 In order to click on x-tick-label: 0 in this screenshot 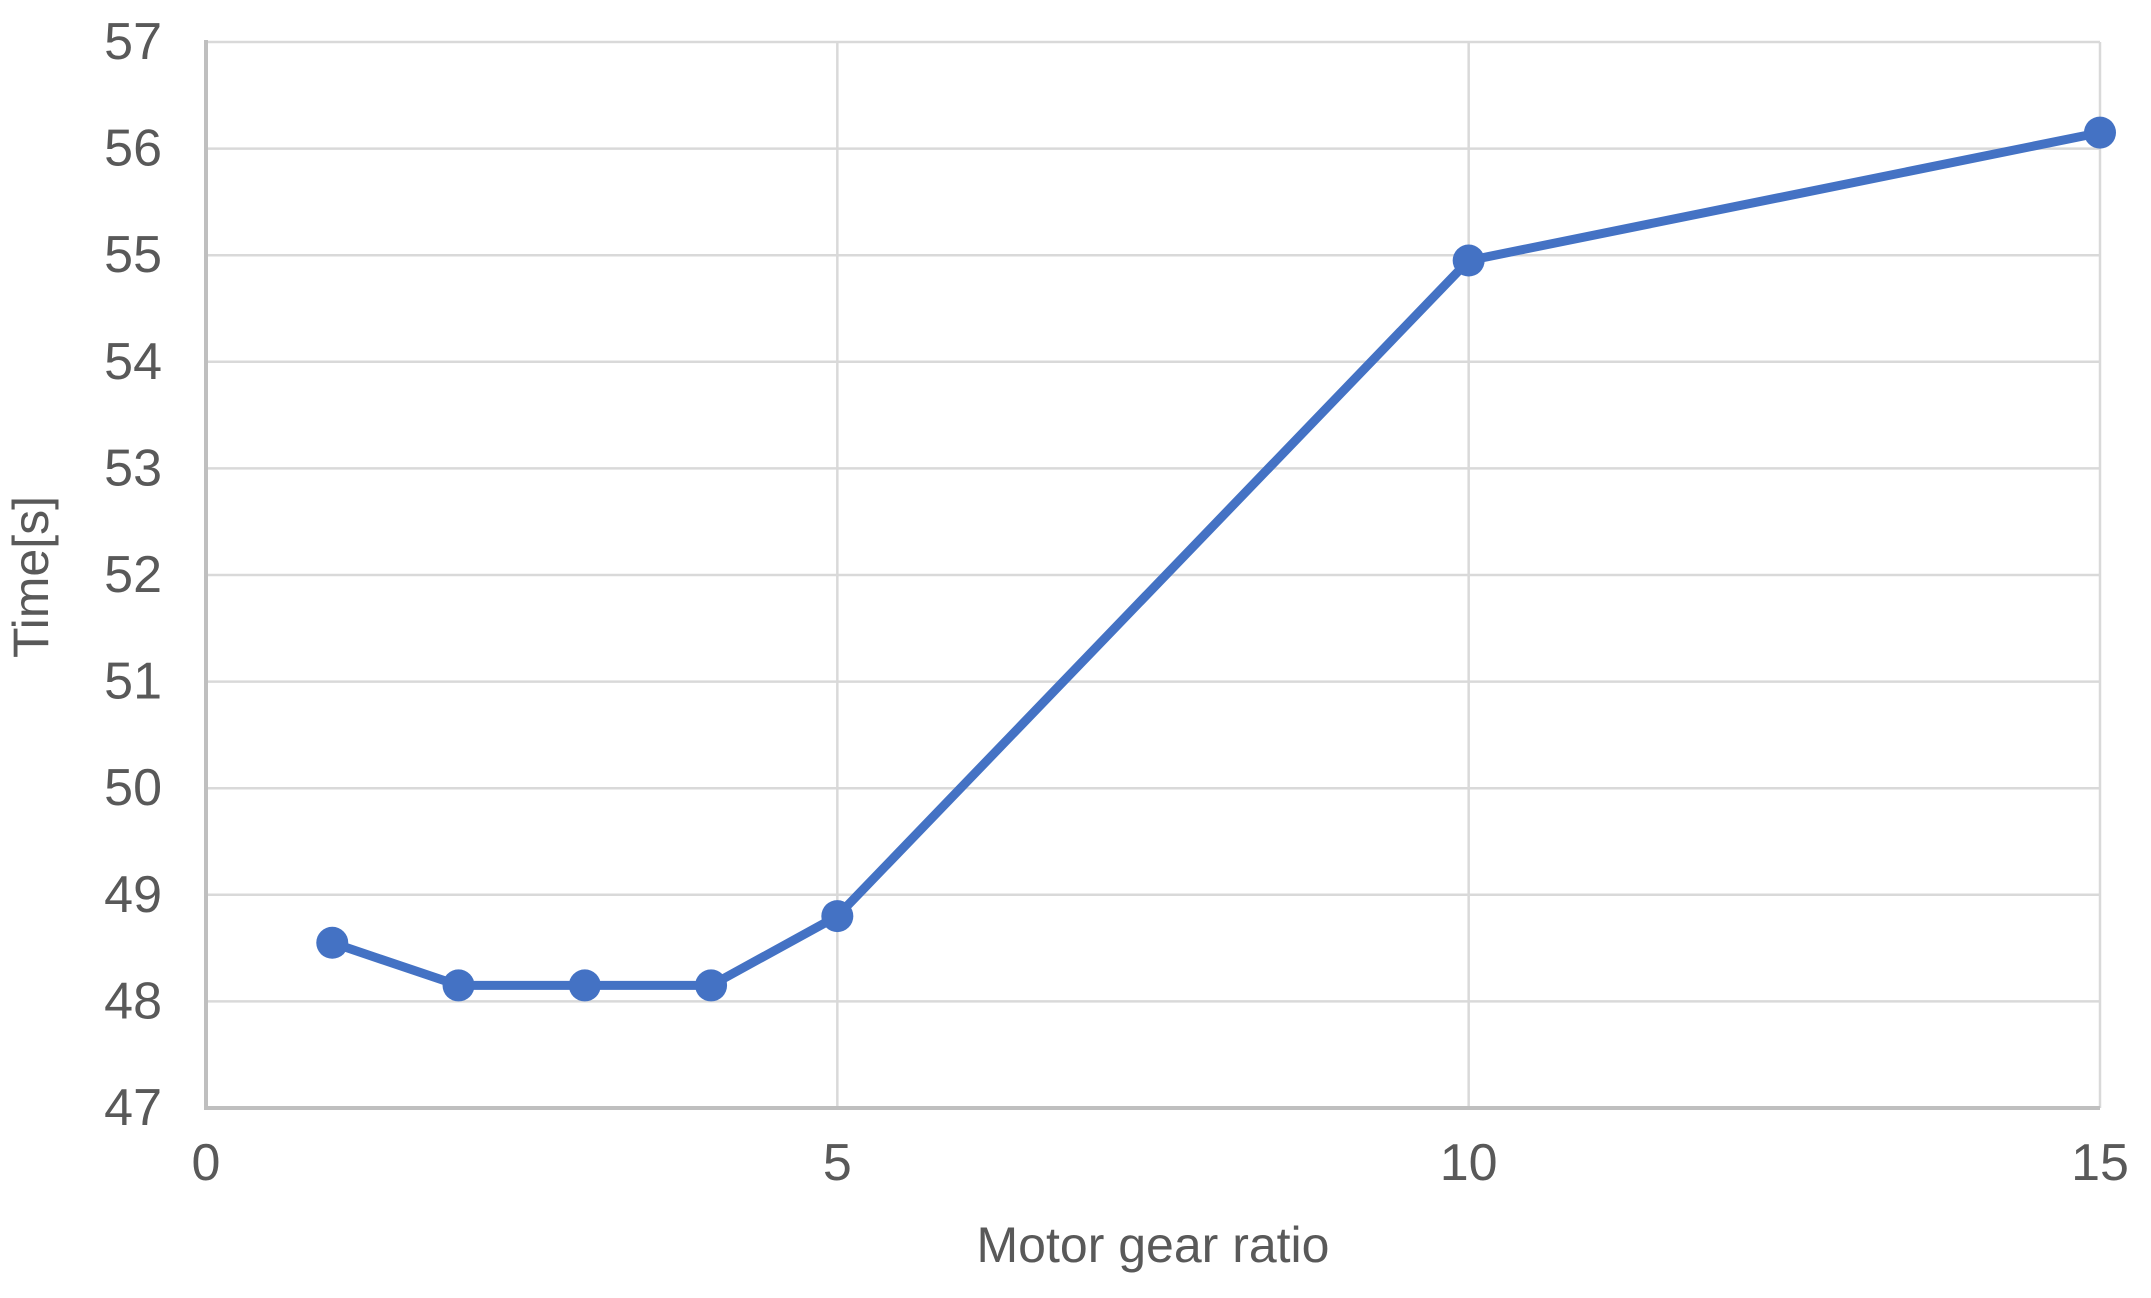, I will do `click(206, 1163)`.